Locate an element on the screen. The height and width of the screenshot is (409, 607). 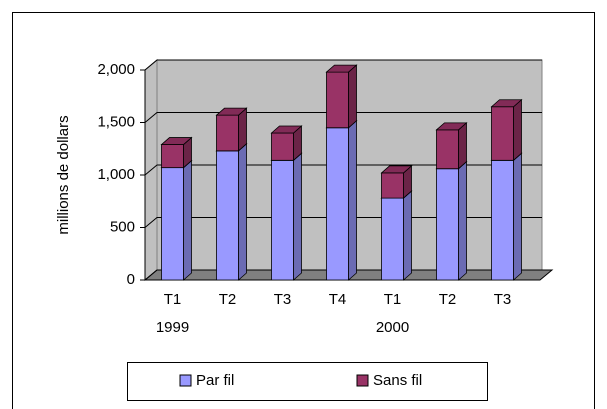
y-tick-label: 2,000 is located at coordinates (116, 69).